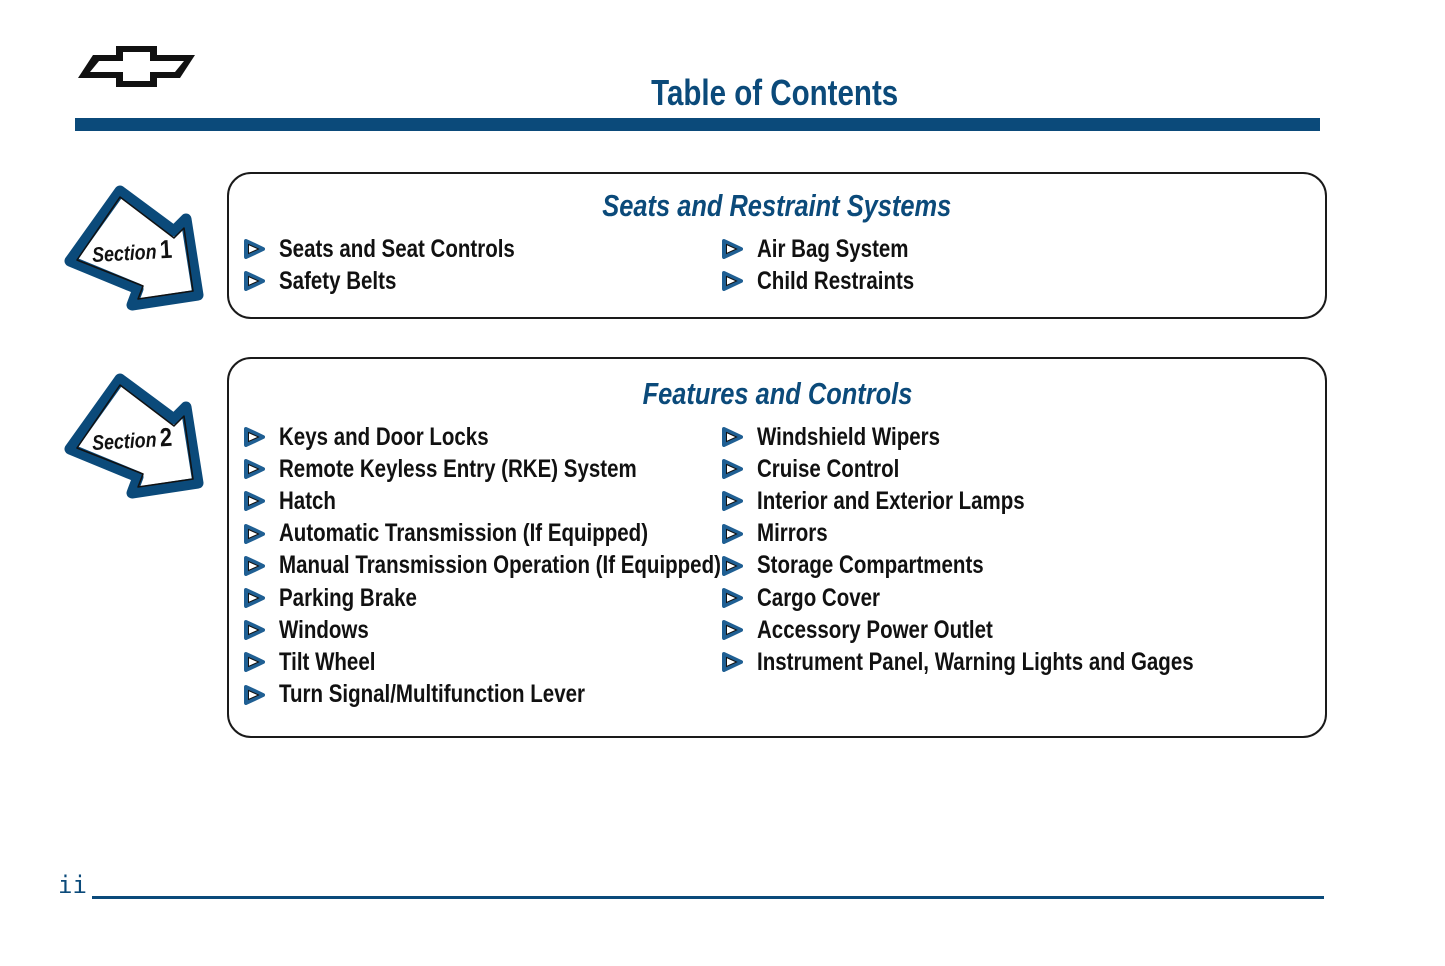  Describe the element at coordinates (458, 468) in the screenshot. I see `toc-entry-label: Remote Keyless Entry (RKE) System` at that location.